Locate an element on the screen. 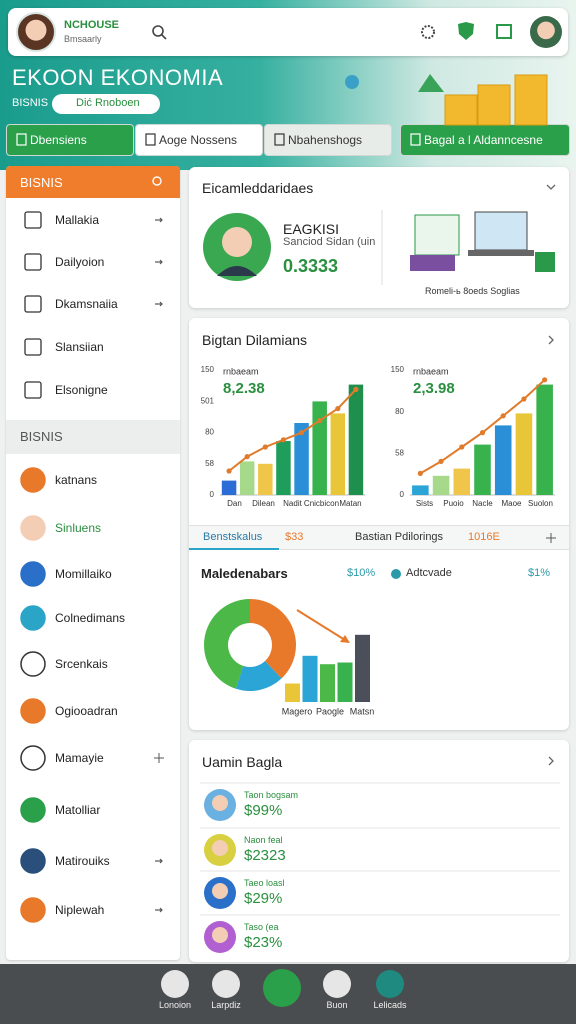  section-title: Maledenabars is located at coordinates (244, 573).